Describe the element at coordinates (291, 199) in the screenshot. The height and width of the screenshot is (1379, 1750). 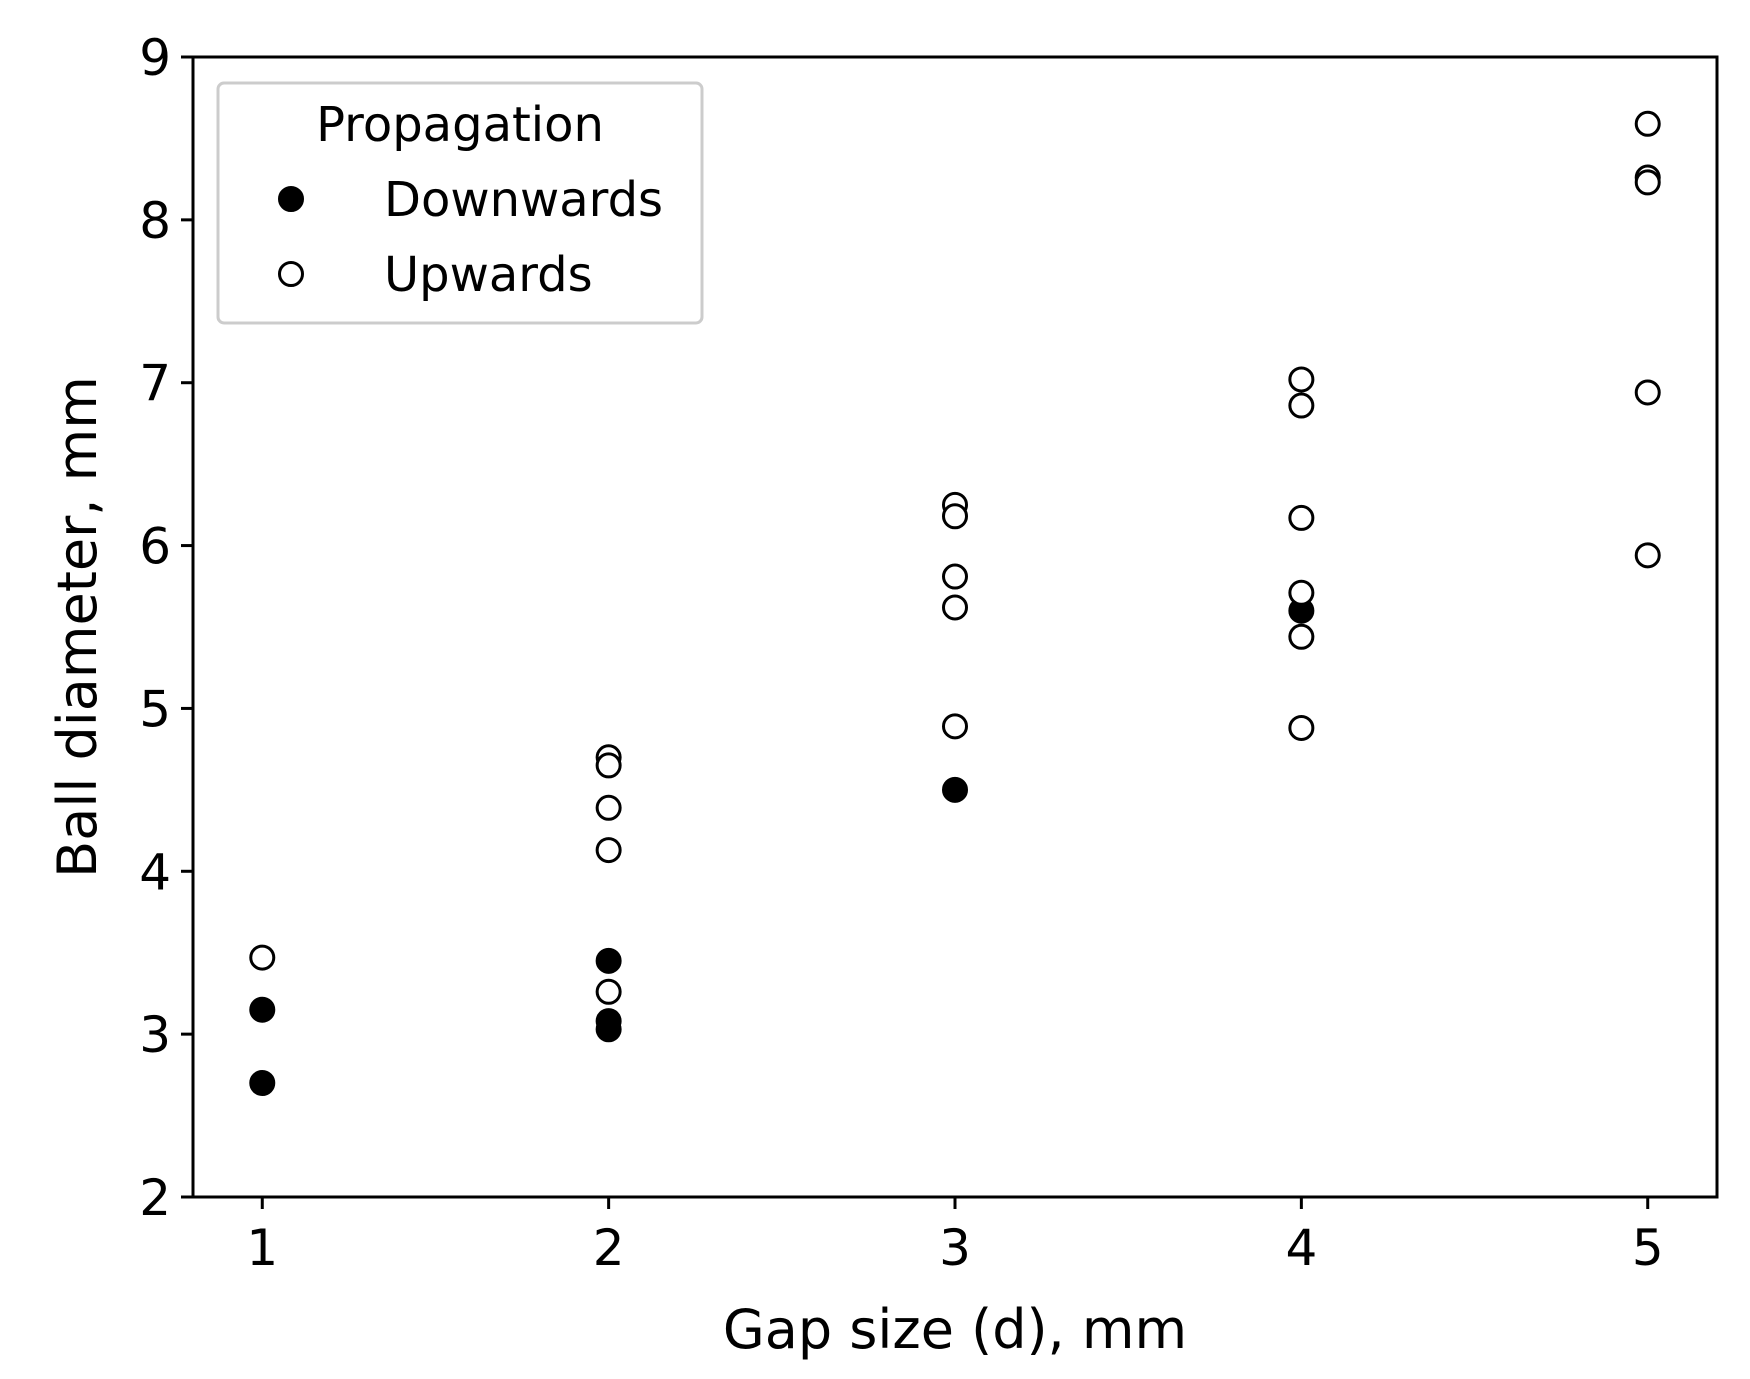
I see `legend-downwards-marker` at that location.